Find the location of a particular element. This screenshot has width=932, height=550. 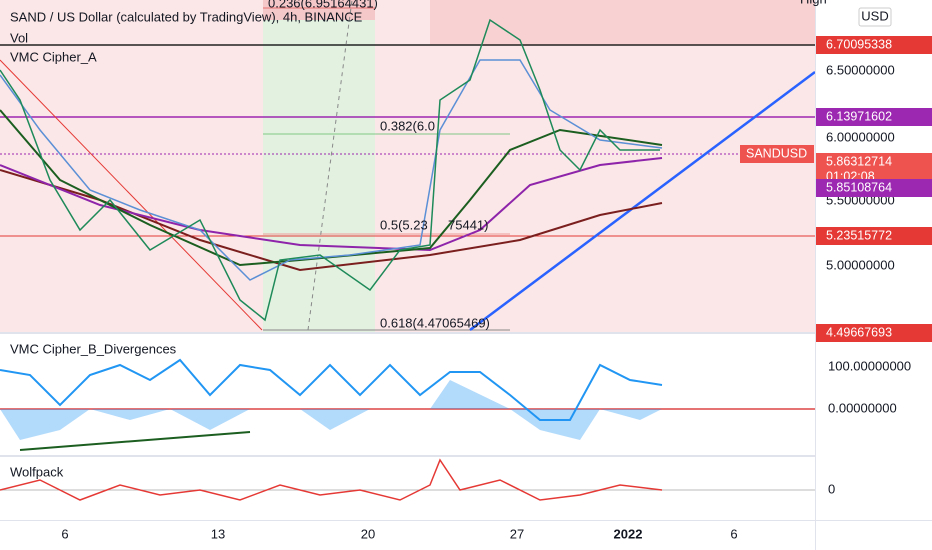

pane-axis-label: 0 is located at coordinates (831, 488).